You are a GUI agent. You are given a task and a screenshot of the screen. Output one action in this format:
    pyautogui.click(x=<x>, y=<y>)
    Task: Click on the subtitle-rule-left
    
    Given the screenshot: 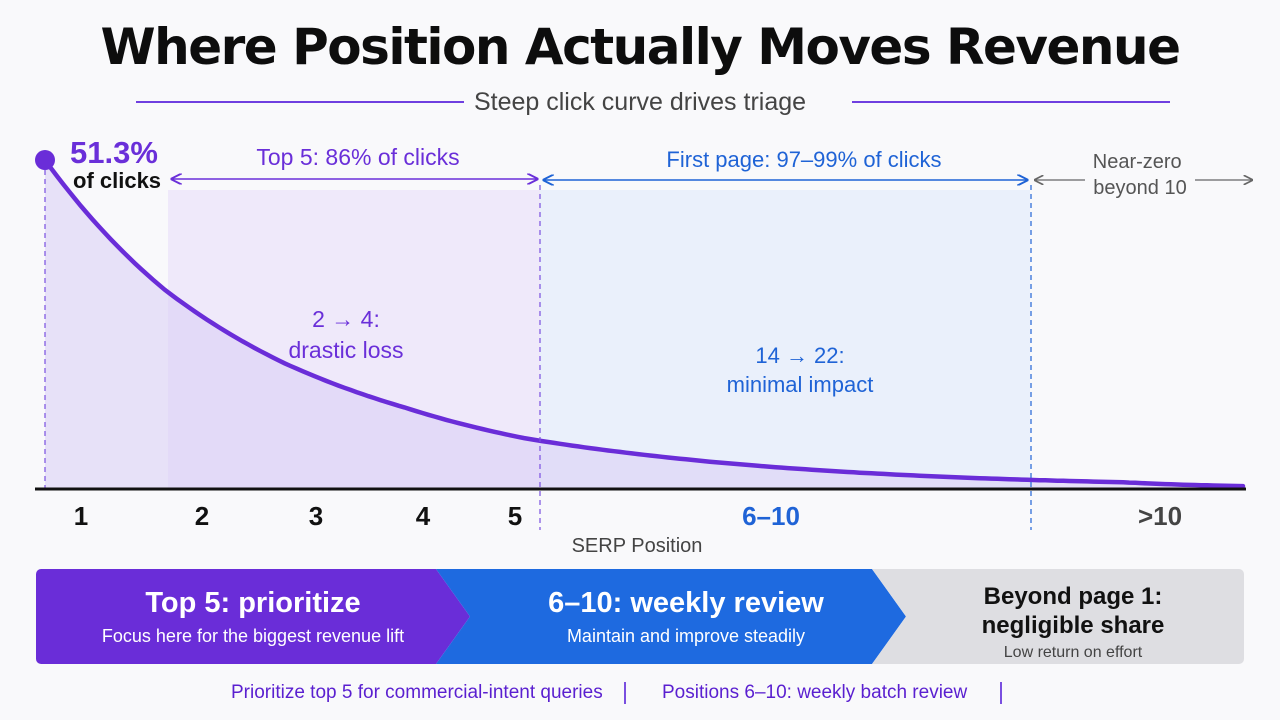 What is the action you would take?
    pyautogui.click(x=300, y=102)
    